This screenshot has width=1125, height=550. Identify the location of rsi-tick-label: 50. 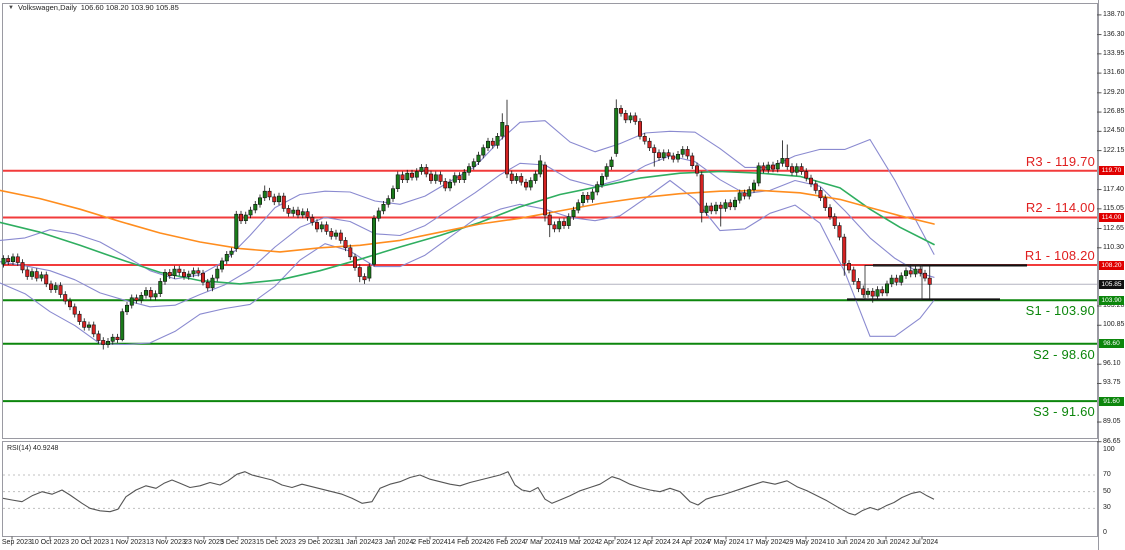
(1107, 491).